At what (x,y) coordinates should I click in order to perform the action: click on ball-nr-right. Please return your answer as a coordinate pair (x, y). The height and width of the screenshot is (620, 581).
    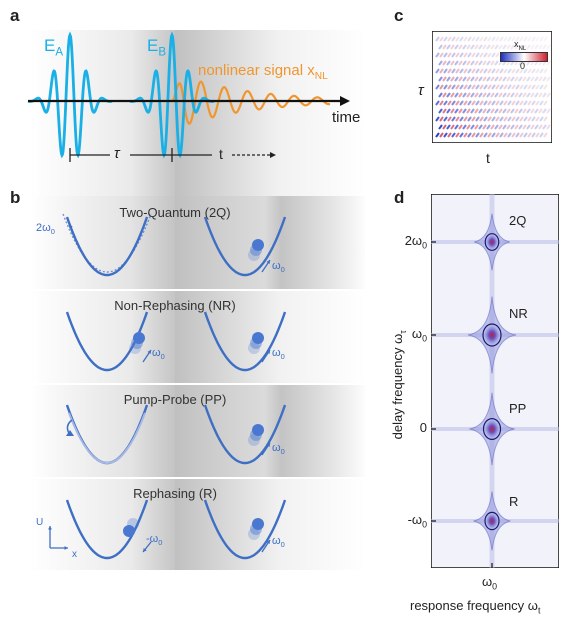
    Looking at the image, I should click on (258, 338).